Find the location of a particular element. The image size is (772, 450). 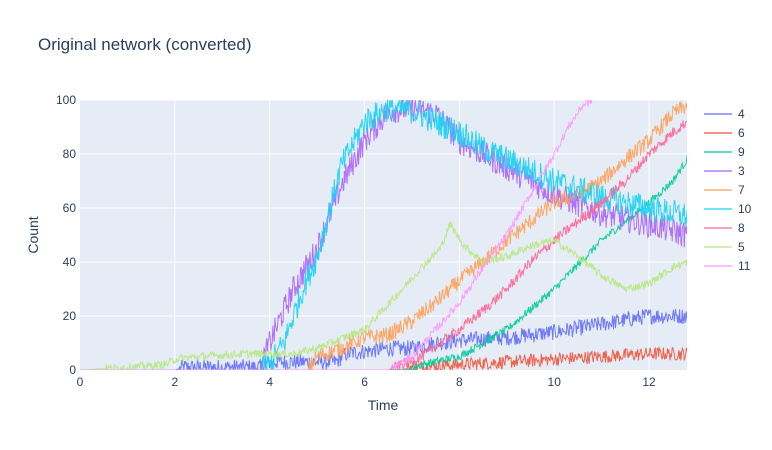

y-axis-title: Count is located at coordinates (33, 234).